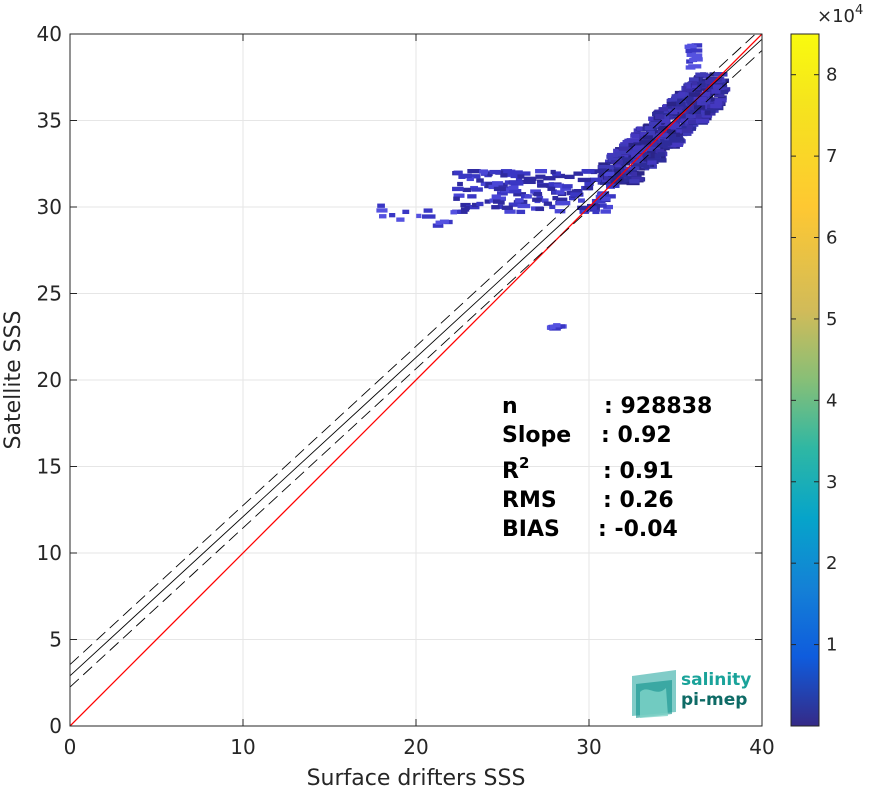 The width and height of the screenshot is (873, 788). Describe the element at coordinates (831, 563) in the screenshot. I see `colorbar-tick-label-1: 2` at that location.